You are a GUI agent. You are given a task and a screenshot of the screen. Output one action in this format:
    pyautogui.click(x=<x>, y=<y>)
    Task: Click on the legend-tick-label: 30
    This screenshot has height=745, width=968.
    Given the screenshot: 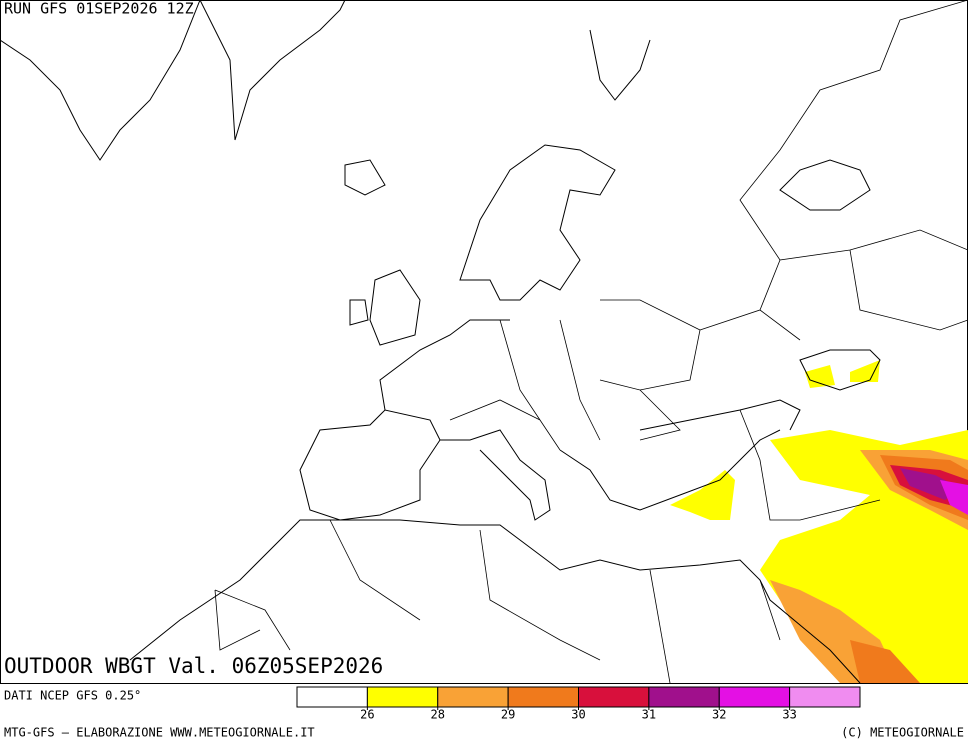 What is the action you would take?
    pyautogui.click(x=578, y=715)
    